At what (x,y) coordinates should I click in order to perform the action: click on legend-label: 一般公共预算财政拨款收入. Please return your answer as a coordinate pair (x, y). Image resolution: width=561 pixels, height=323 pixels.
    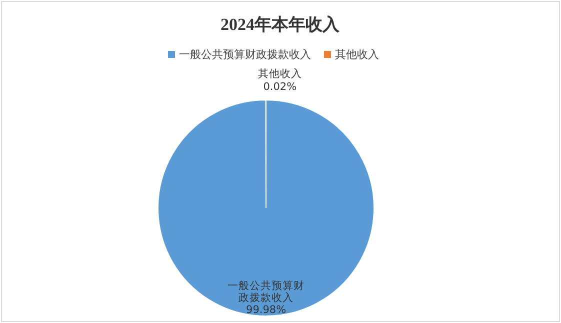
    Looking at the image, I should click on (245, 54).